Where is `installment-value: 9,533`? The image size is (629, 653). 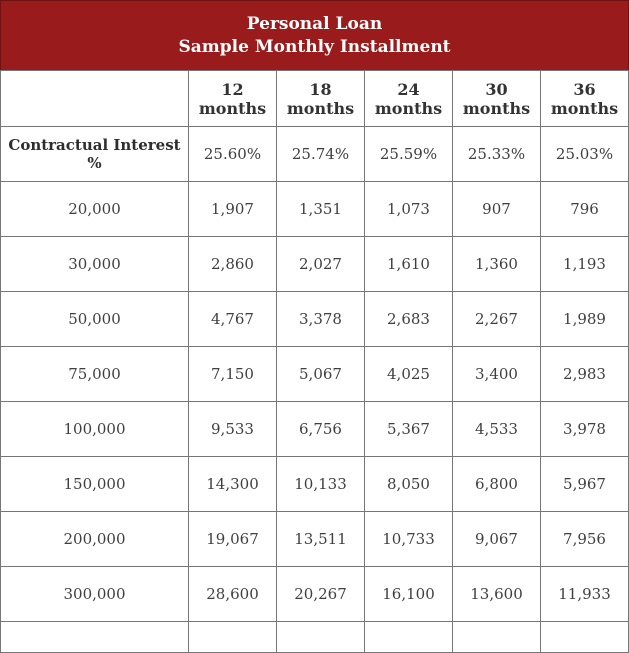
installment-value: 9,533 is located at coordinates (232, 429).